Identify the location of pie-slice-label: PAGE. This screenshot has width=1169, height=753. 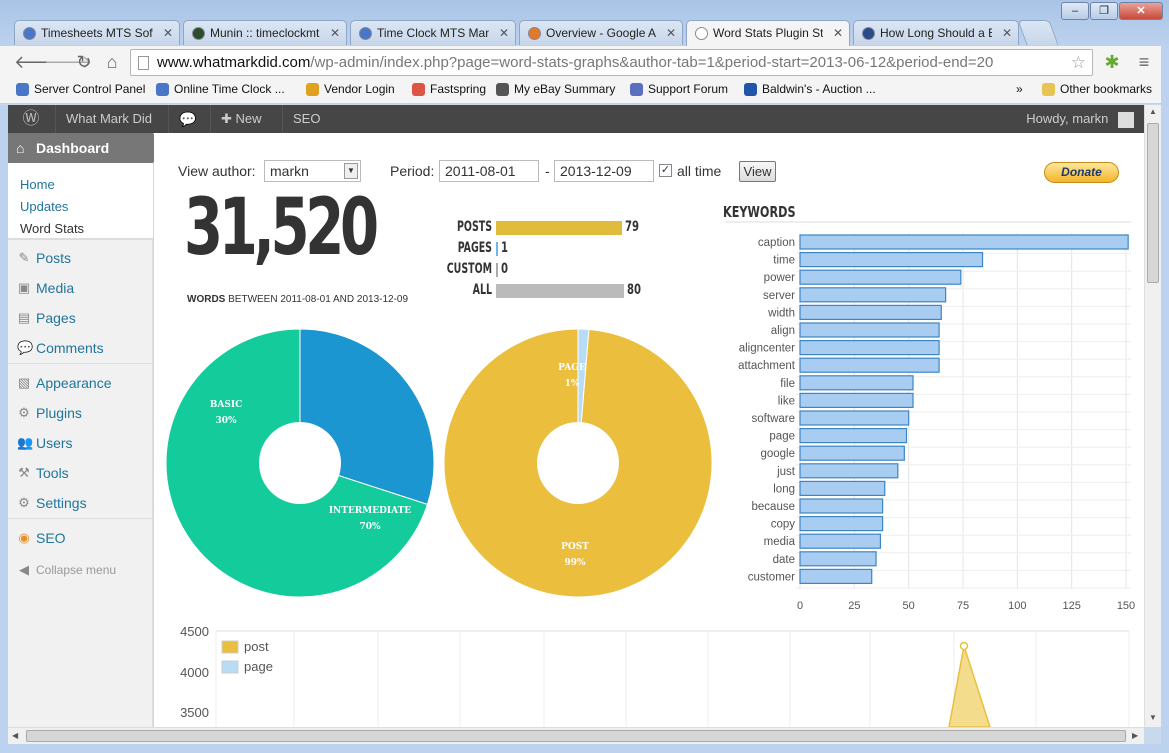
(572, 368).